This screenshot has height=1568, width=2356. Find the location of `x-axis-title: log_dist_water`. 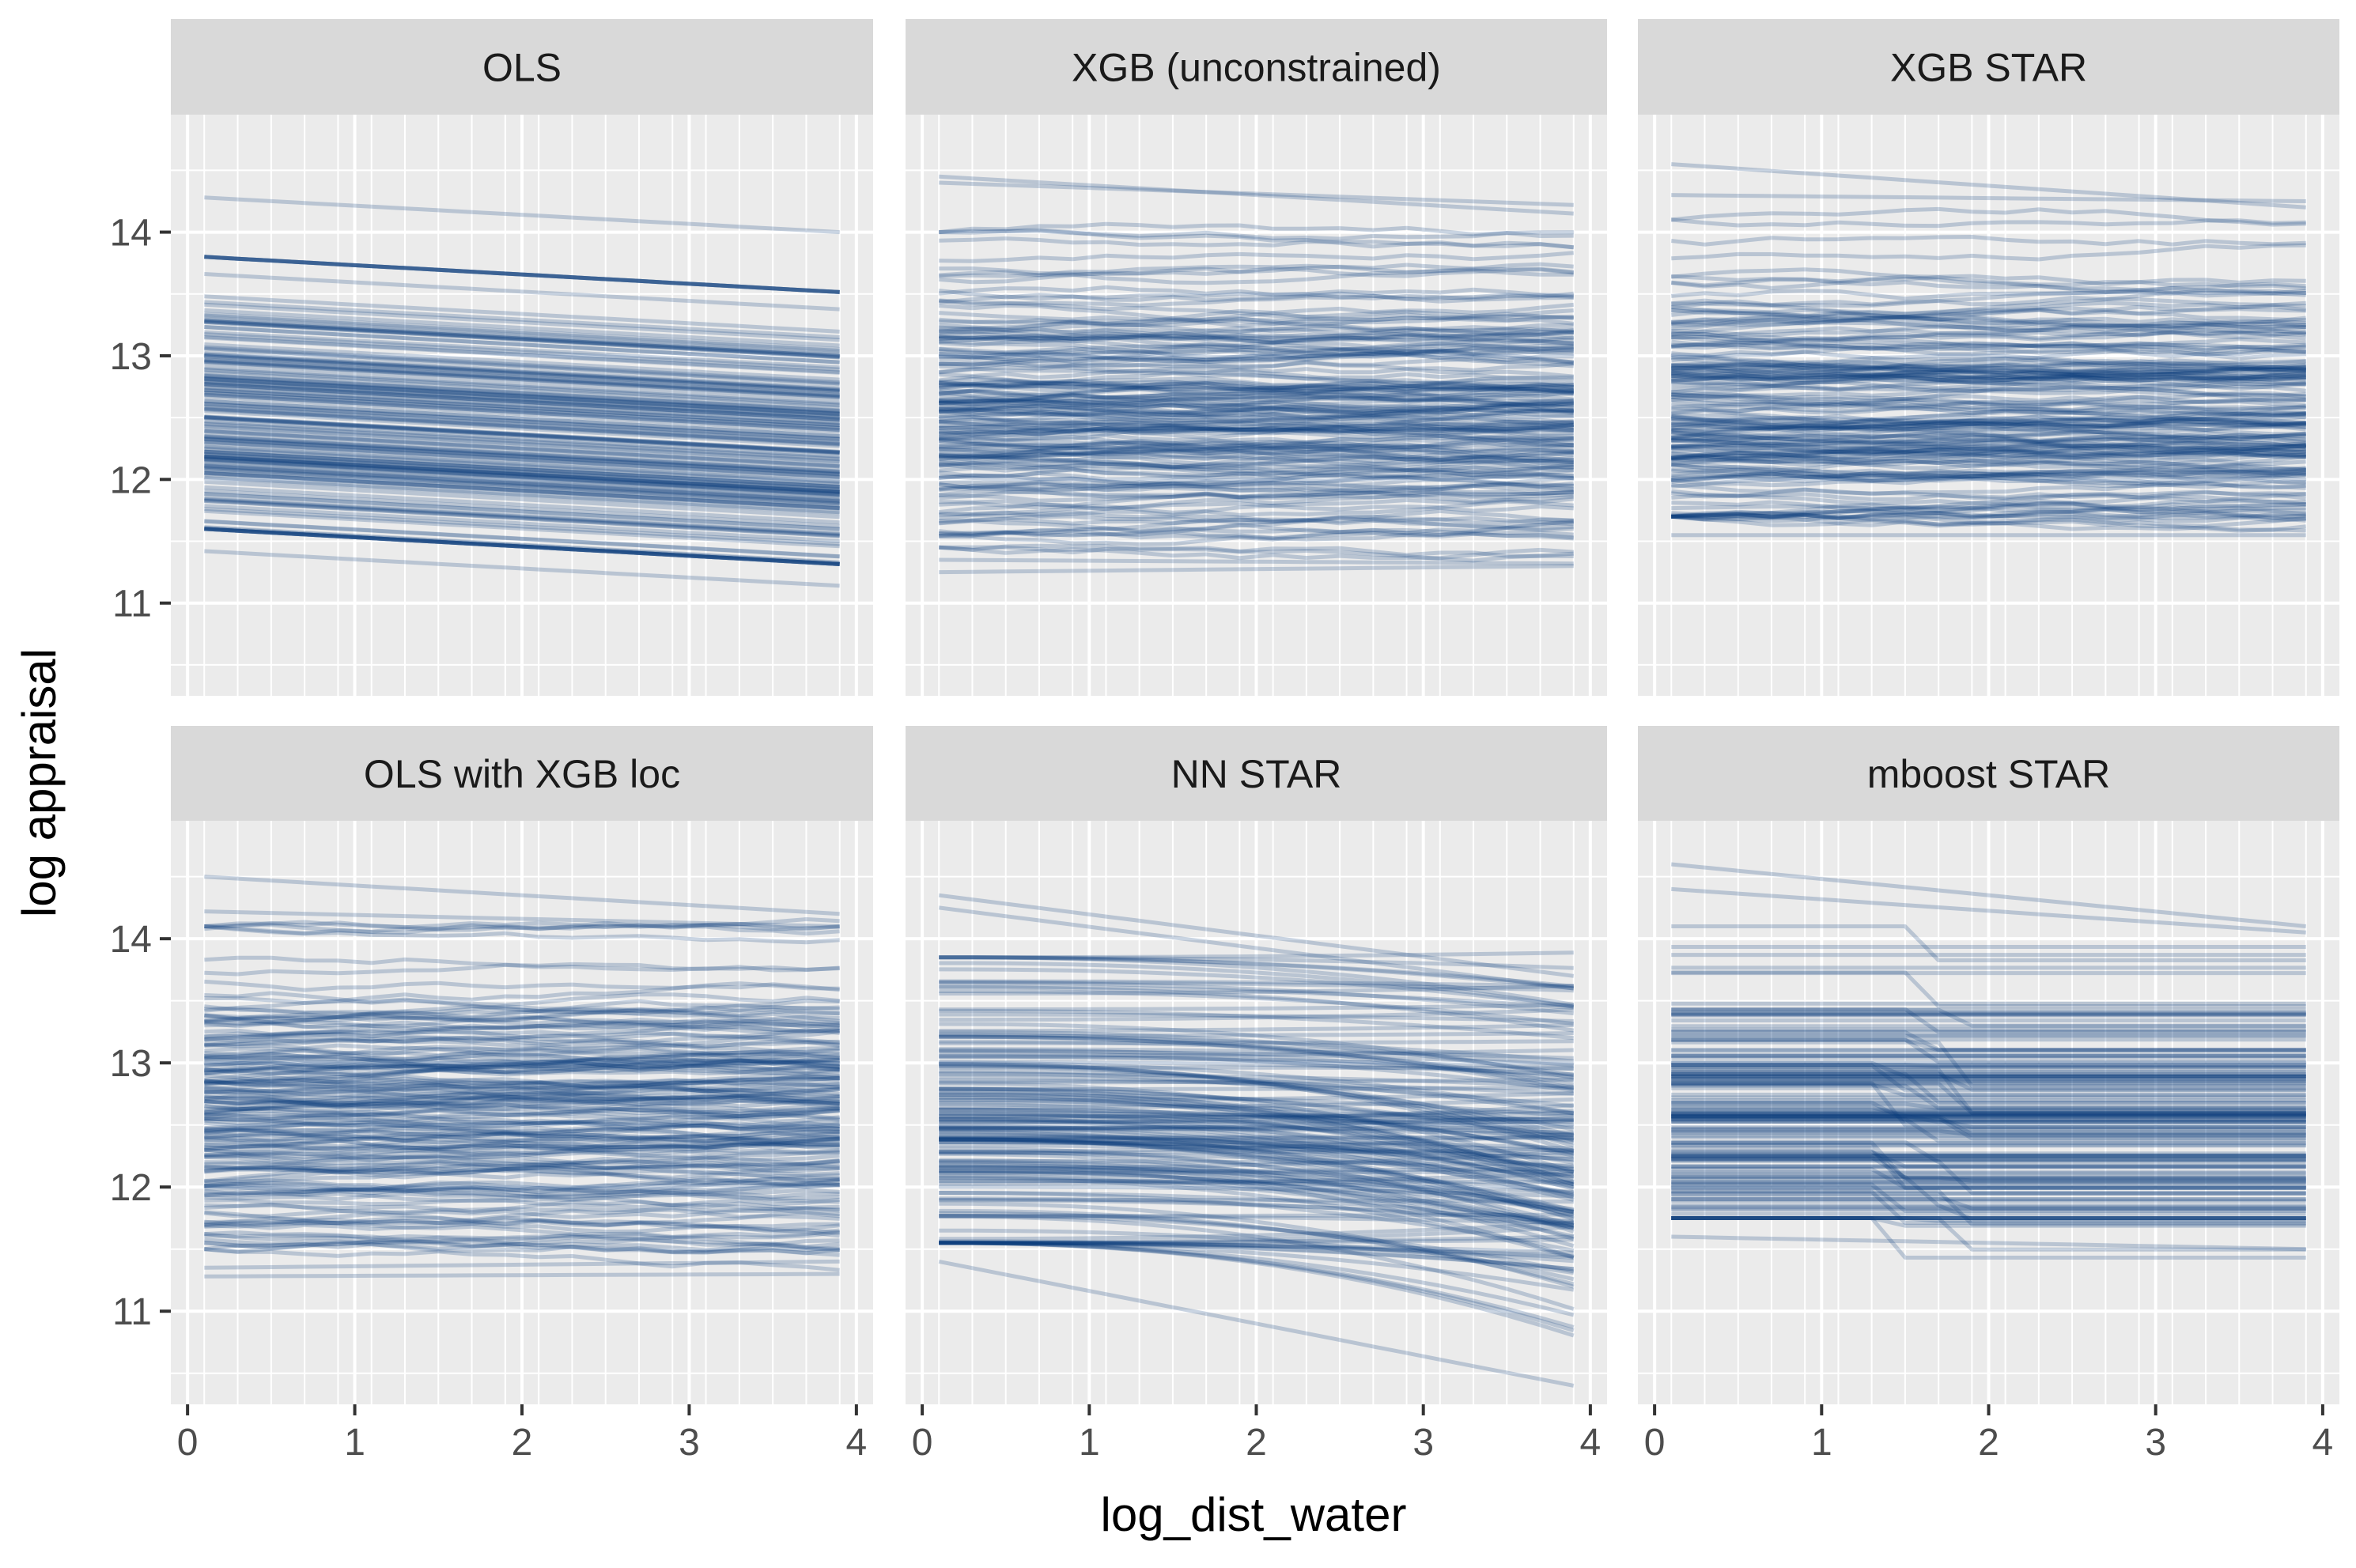

x-axis-title: log_dist_water is located at coordinates (1254, 1514).